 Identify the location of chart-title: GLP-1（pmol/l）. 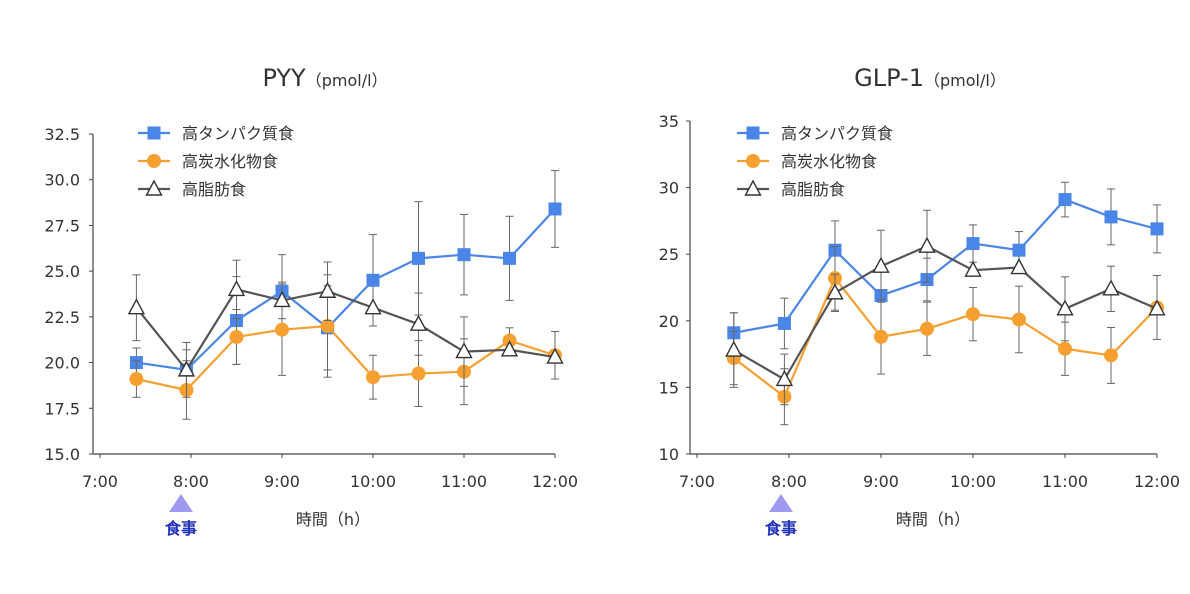
(930, 78).